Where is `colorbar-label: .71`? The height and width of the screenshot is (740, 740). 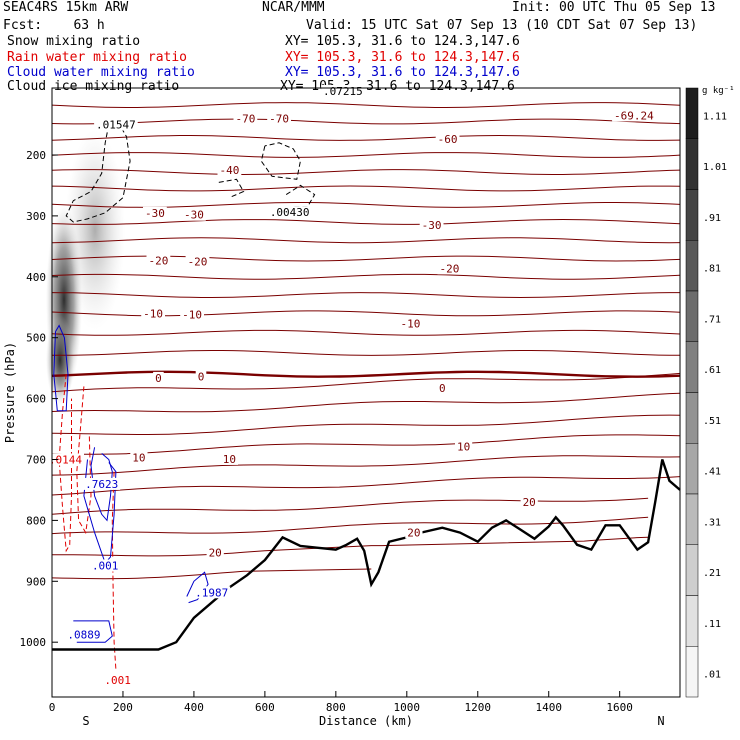
colorbar-label: .71 is located at coordinates (712, 319).